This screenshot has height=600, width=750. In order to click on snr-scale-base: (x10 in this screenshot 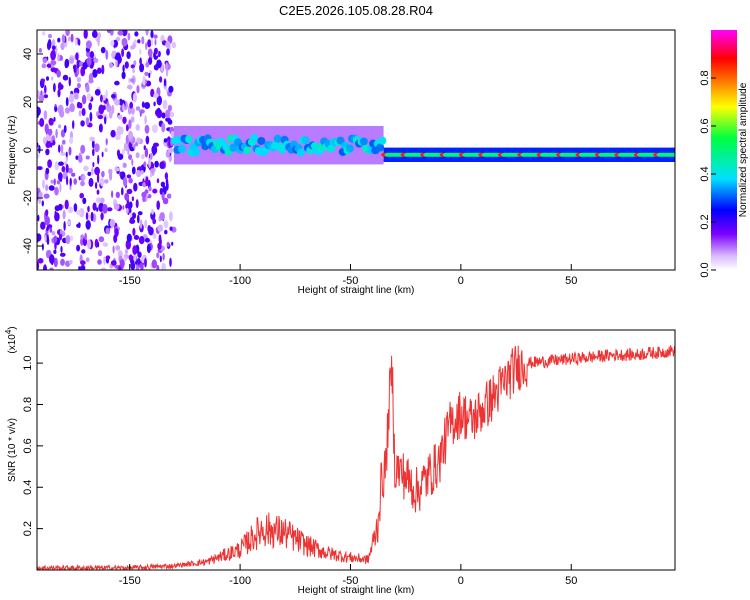, I will do `click(12, 344)`.